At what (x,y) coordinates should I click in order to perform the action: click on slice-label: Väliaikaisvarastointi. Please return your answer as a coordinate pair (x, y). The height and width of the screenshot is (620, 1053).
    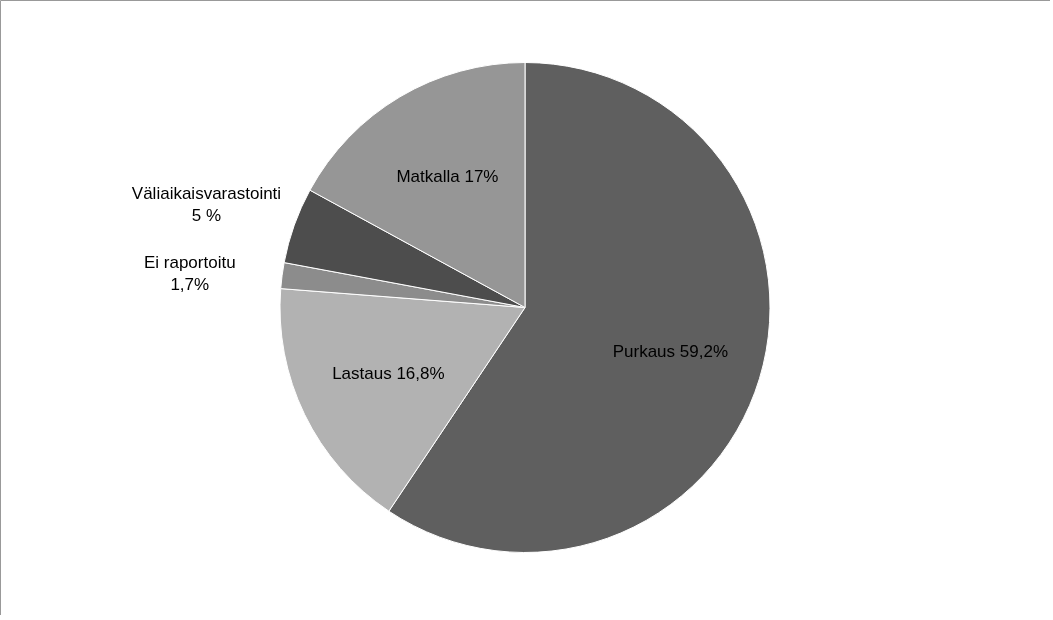
    Looking at the image, I should click on (206, 194).